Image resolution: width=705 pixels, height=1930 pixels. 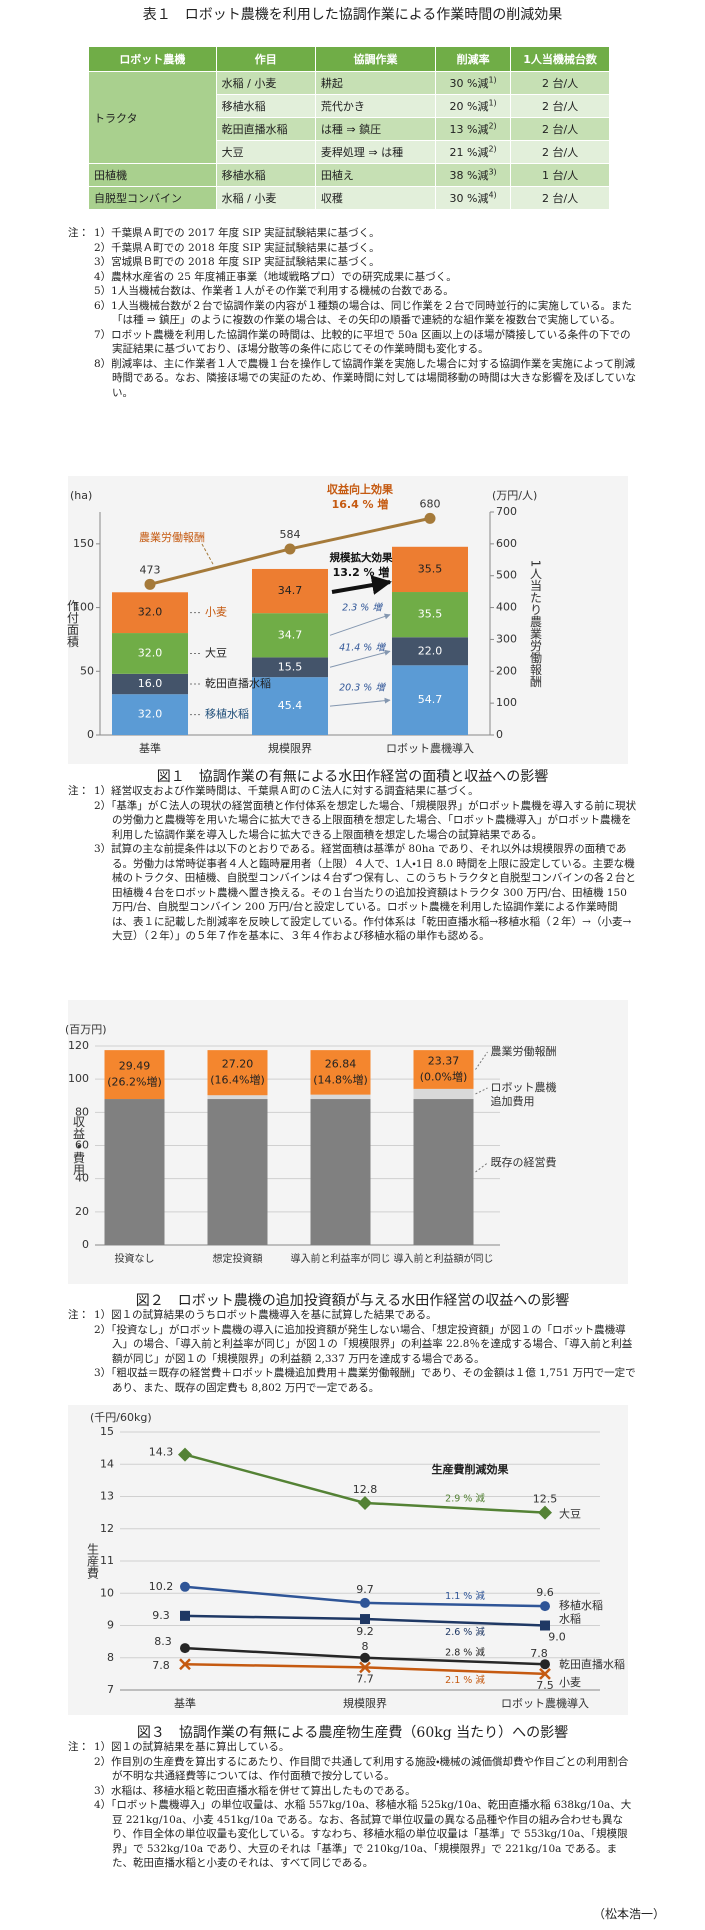 What do you see at coordinates (570, 1682) in the screenshot?
I see `series-label: 小麦` at bounding box center [570, 1682].